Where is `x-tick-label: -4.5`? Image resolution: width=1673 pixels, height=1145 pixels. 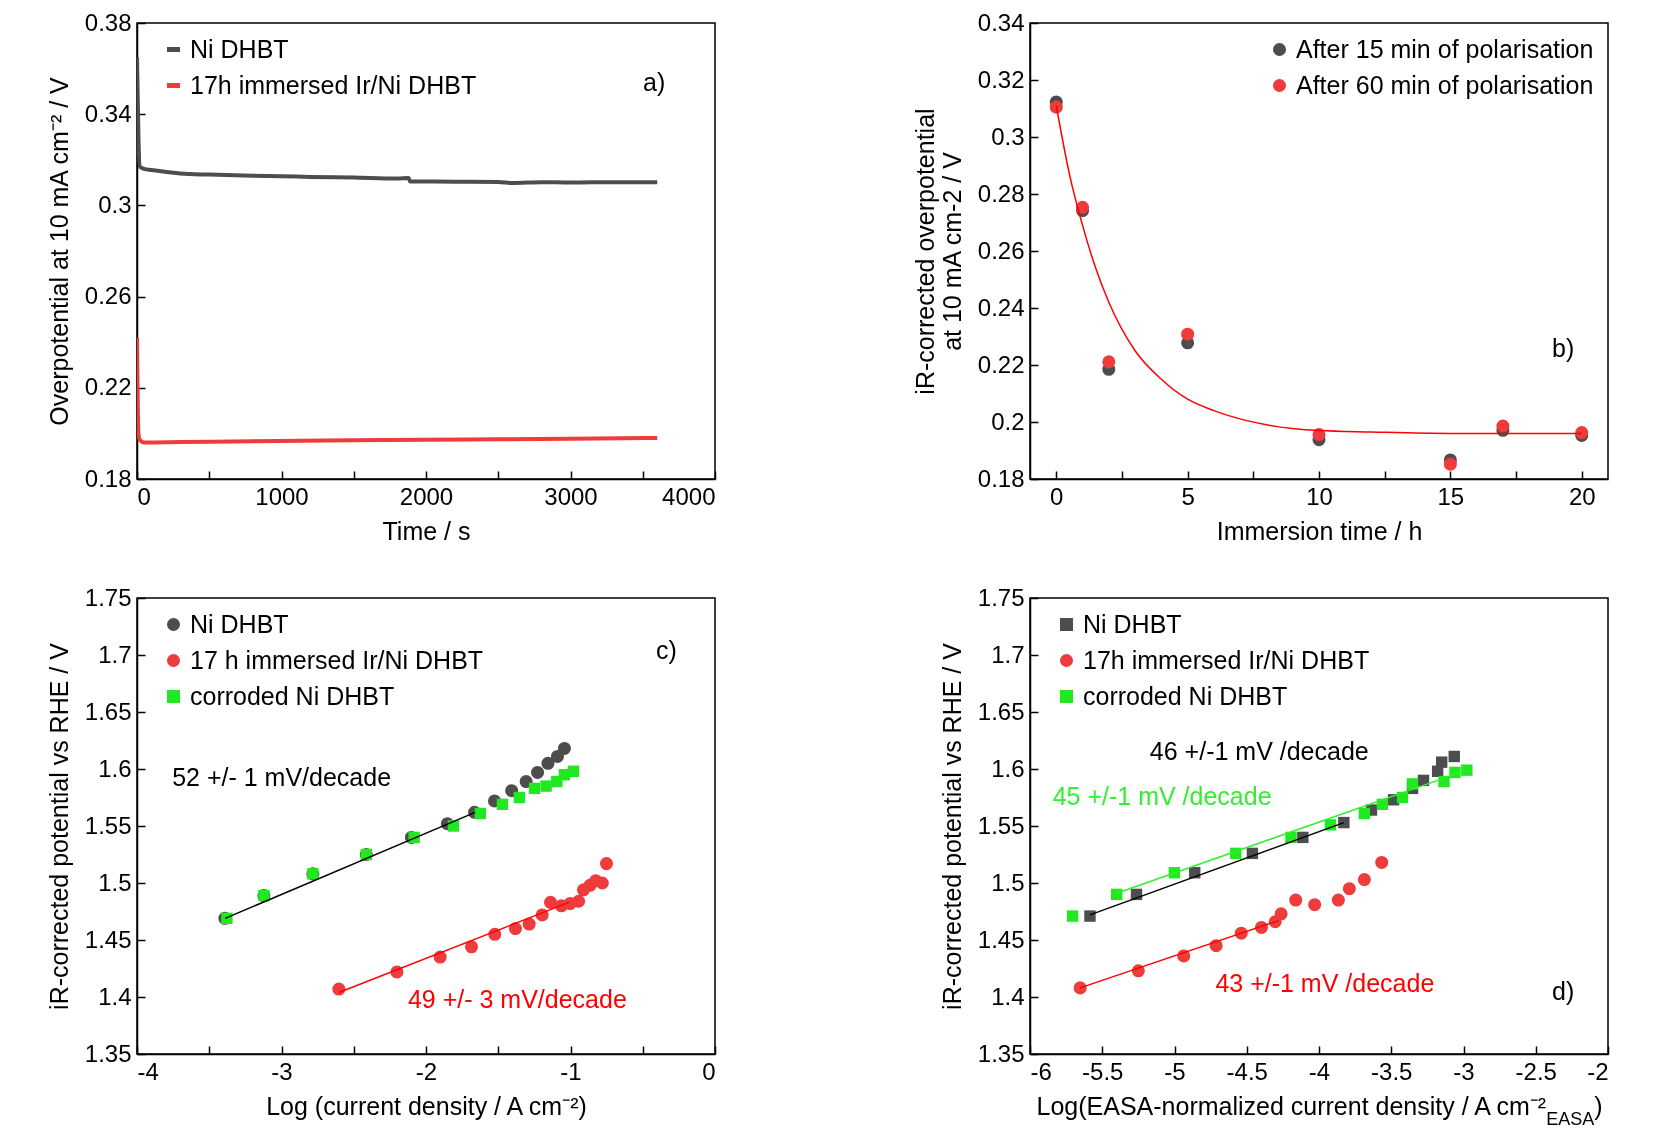
x-tick-label: -4.5 is located at coordinates (1247, 1071).